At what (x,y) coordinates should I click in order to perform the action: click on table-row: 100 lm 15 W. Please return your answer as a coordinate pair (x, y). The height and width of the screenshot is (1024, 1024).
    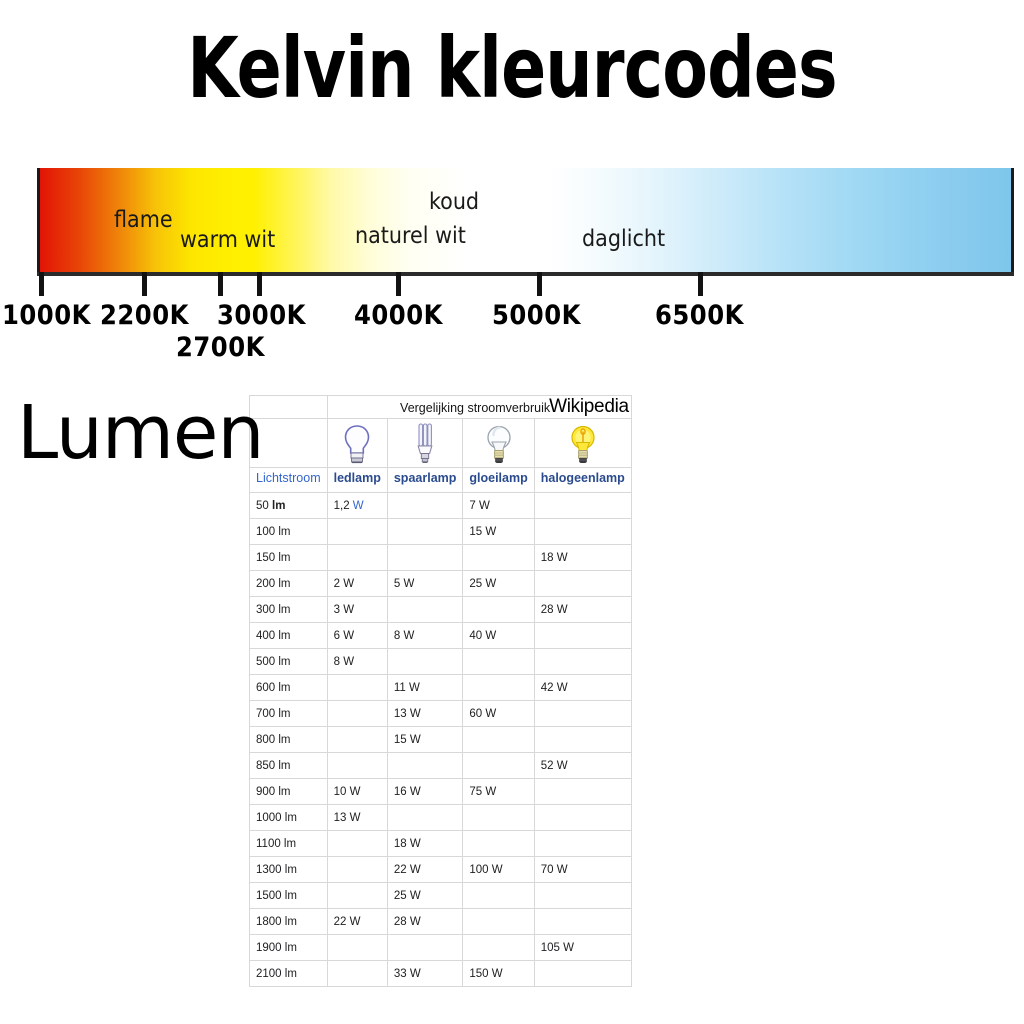
    Looking at the image, I should click on (440, 531).